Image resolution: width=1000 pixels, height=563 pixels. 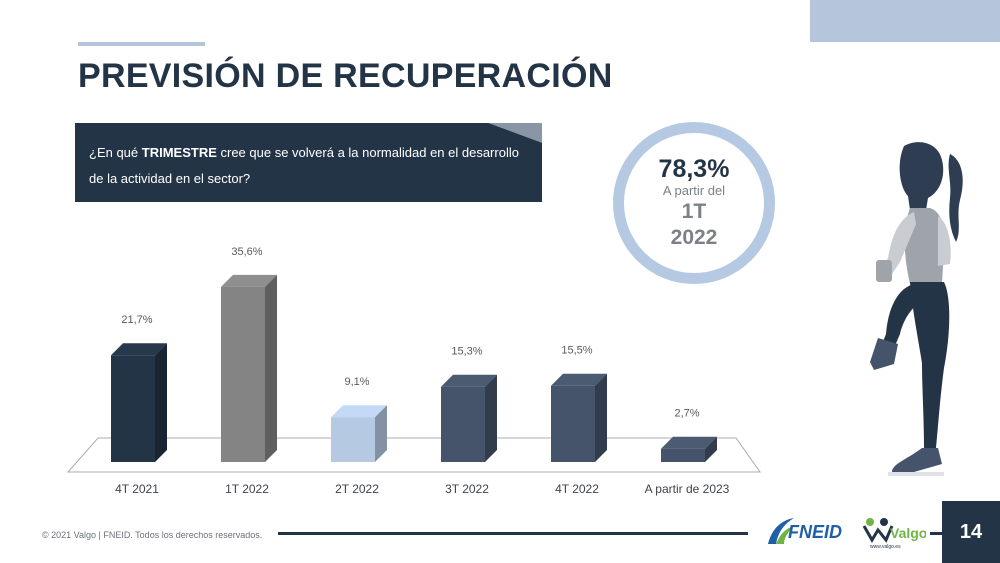 What do you see at coordinates (137, 489) in the screenshot?
I see `x-tick-label: 4T 2021` at bounding box center [137, 489].